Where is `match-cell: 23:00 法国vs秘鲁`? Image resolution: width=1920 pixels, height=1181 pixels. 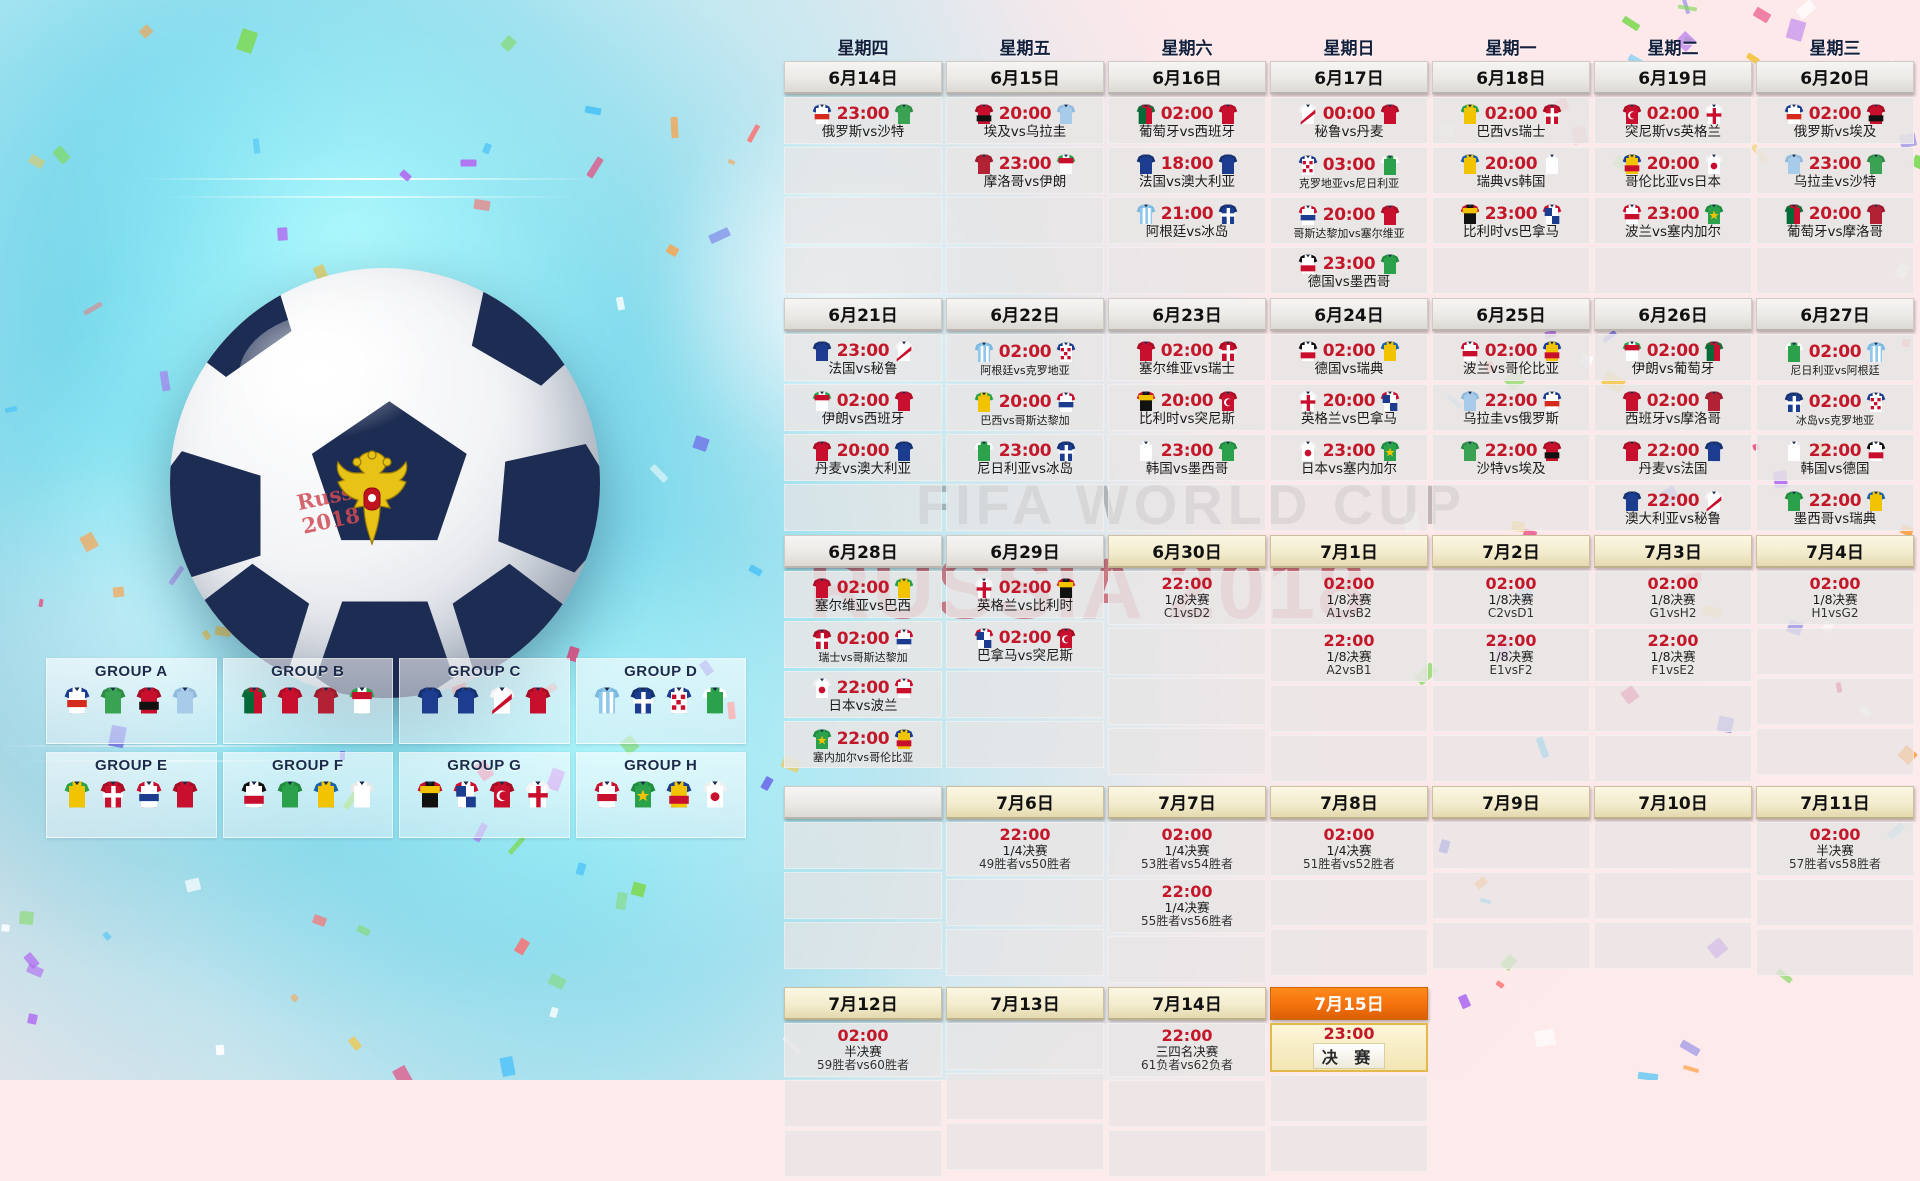 match-cell: 23:00 法国vs秘鲁 is located at coordinates (863, 357).